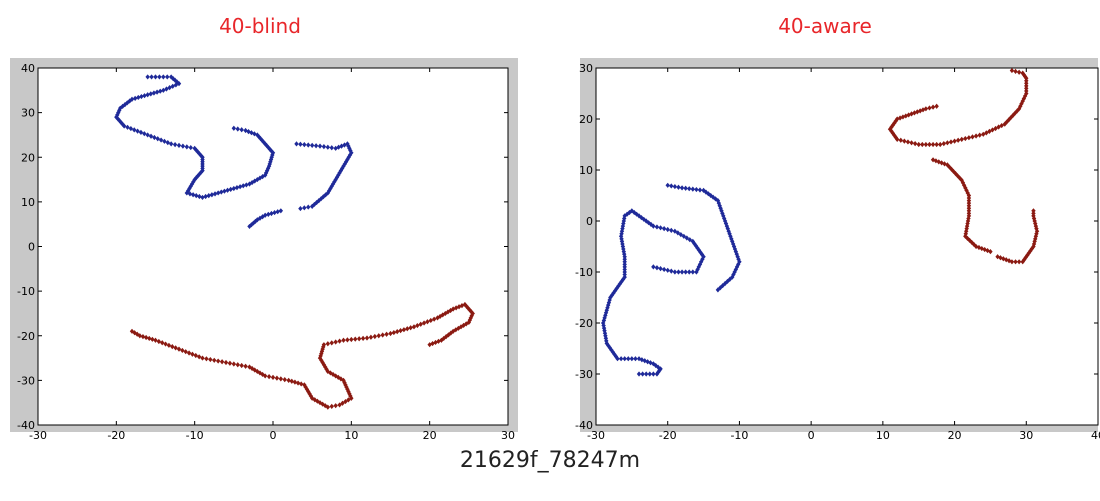 This screenshot has width=1100, height=501. I want to click on y-tick-label: 20, so click(586, 119).